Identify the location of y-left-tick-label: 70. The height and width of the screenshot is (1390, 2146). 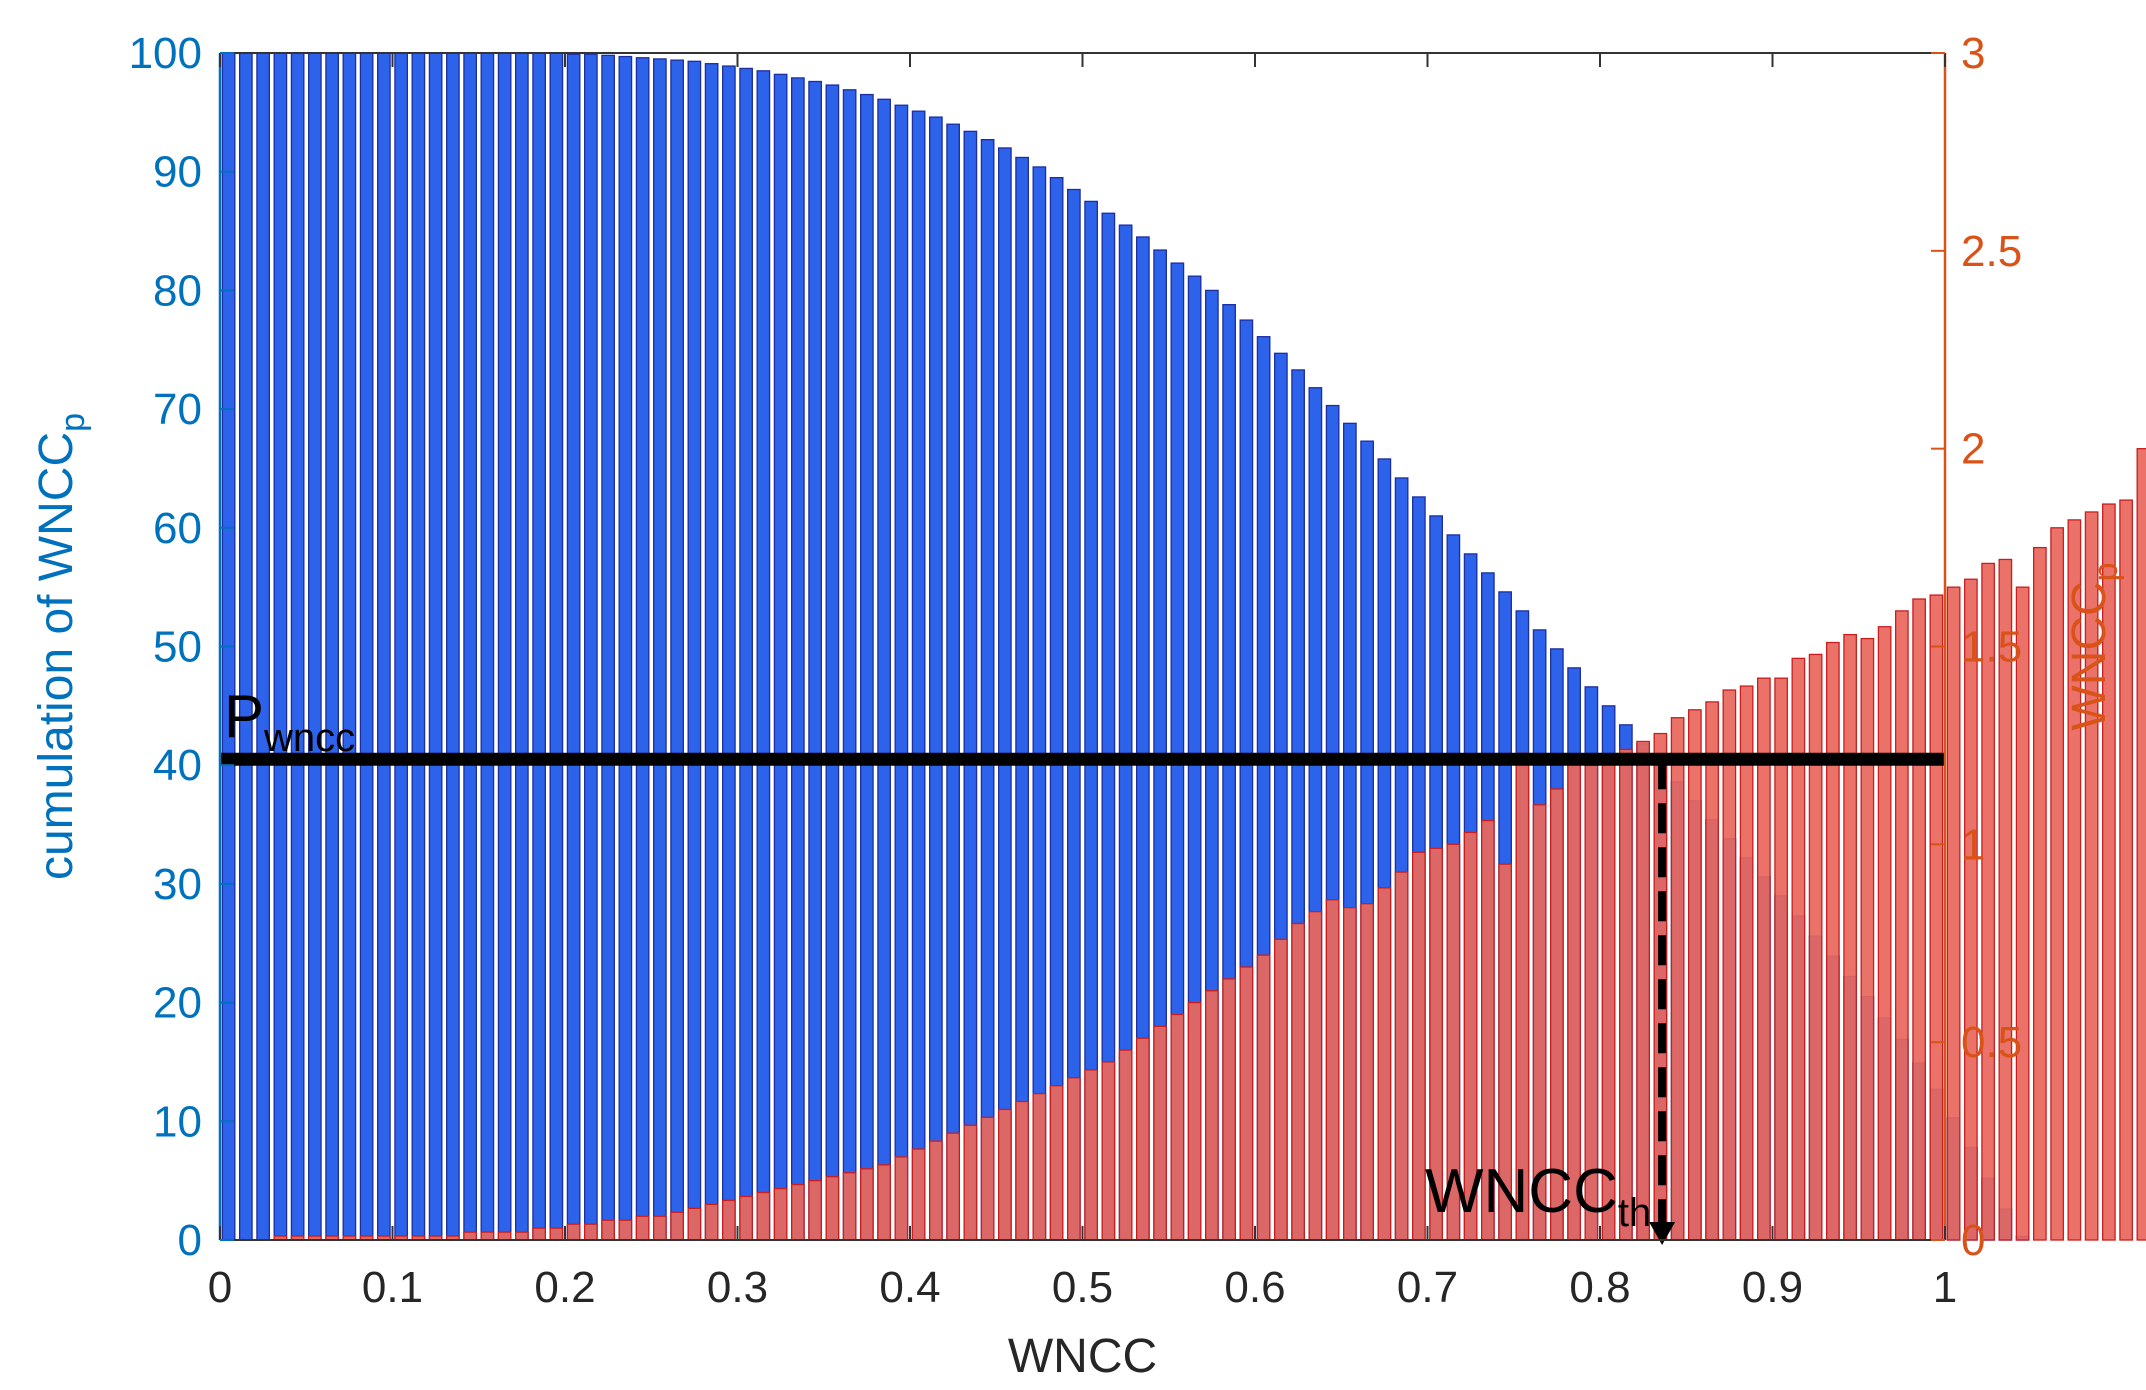
(177, 409).